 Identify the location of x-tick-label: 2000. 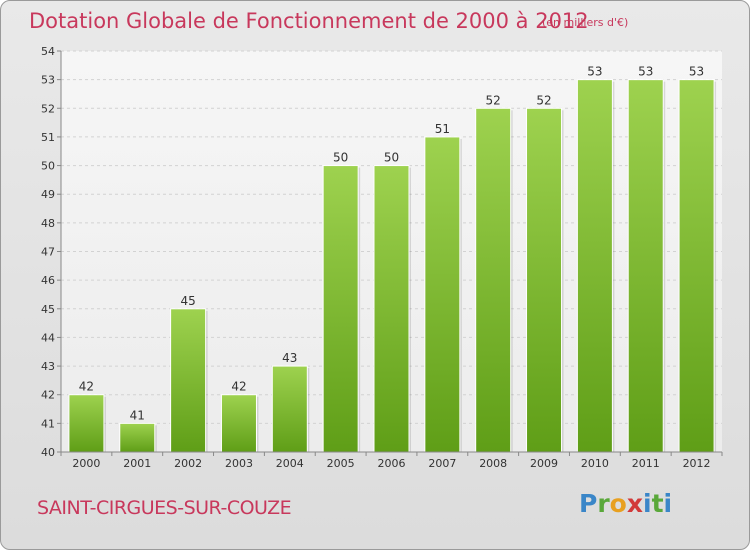
(86, 463).